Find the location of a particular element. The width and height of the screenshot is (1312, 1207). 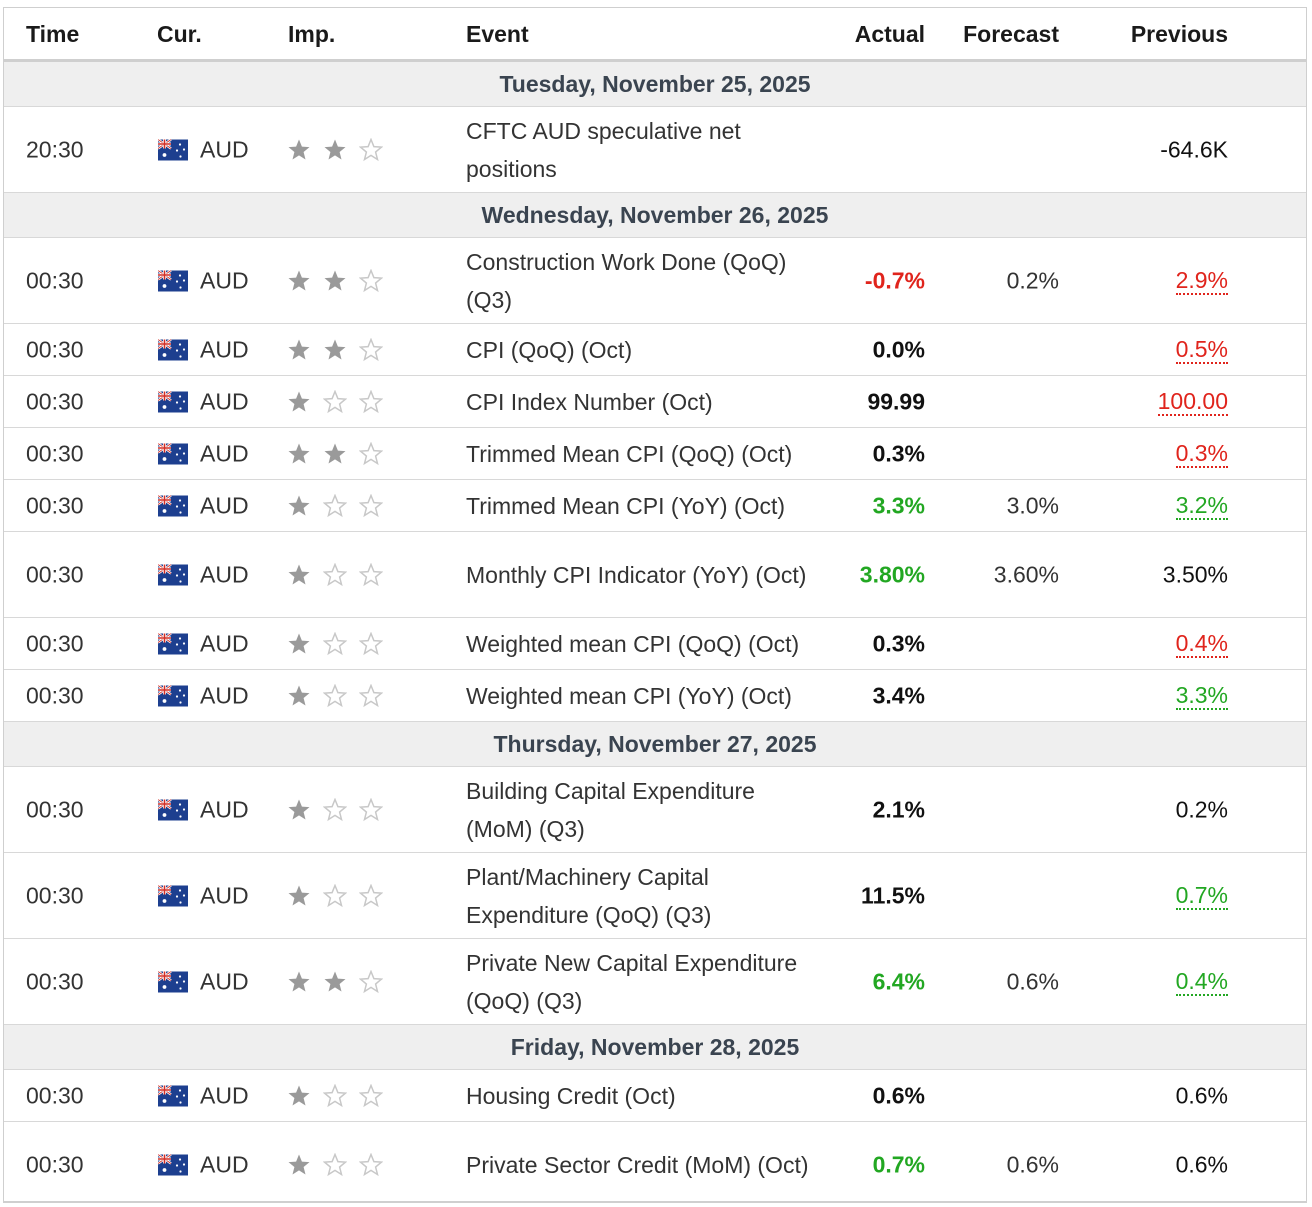

event-previous: 0.3% is located at coordinates (1201, 453).